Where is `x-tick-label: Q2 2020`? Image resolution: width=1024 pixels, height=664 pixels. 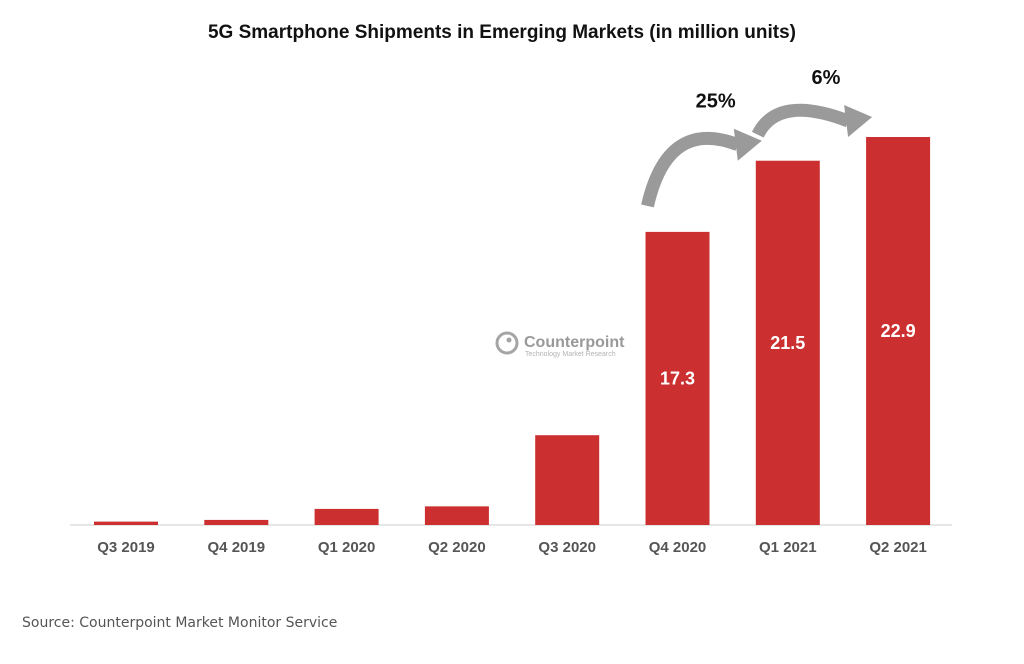 x-tick-label: Q2 2020 is located at coordinates (457, 547).